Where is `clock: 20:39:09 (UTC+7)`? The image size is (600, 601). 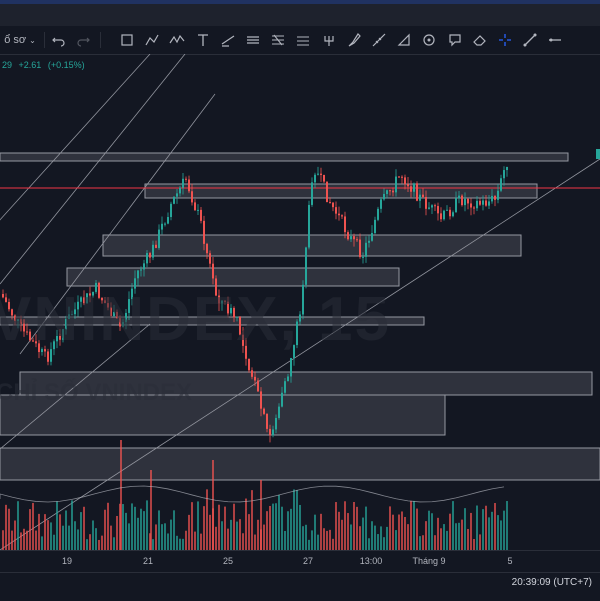 clock: 20:39:09 (UTC+7) is located at coordinates (551, 582).